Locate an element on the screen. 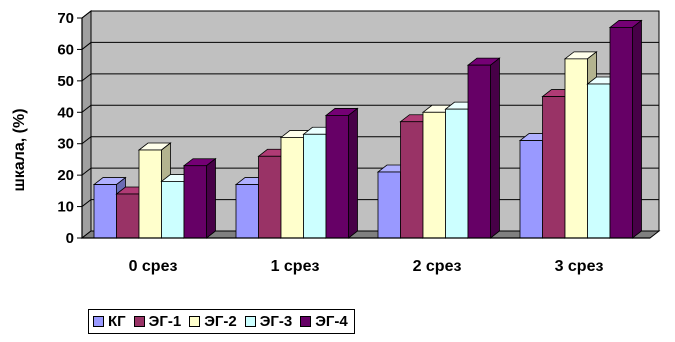 The width and height of the screenshot is (675, 342). legend: КГ ЭГ-1 ЭГ-2 ЭГ-3 ЭГ-4 is located at coordinates (221, 321).